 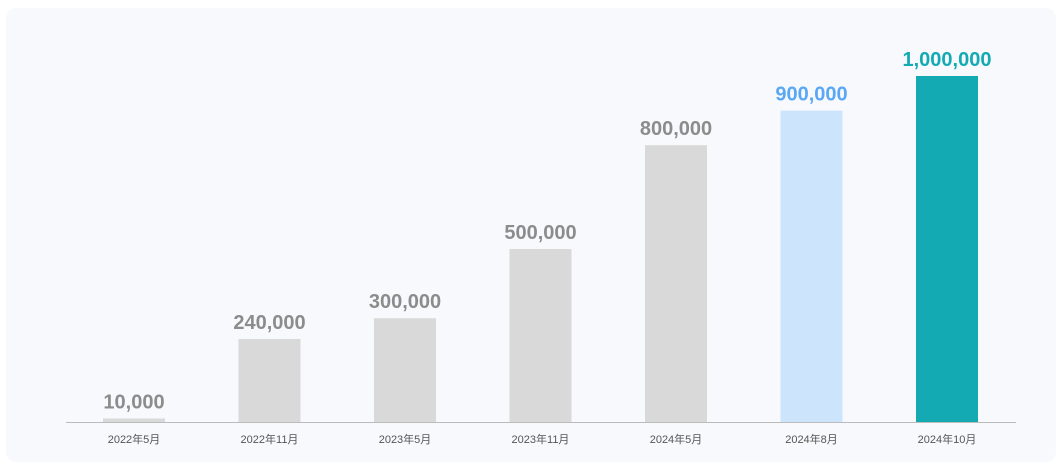 I want to click on x-tick-label-4: 2023年11月, so click(x=541, y=439).